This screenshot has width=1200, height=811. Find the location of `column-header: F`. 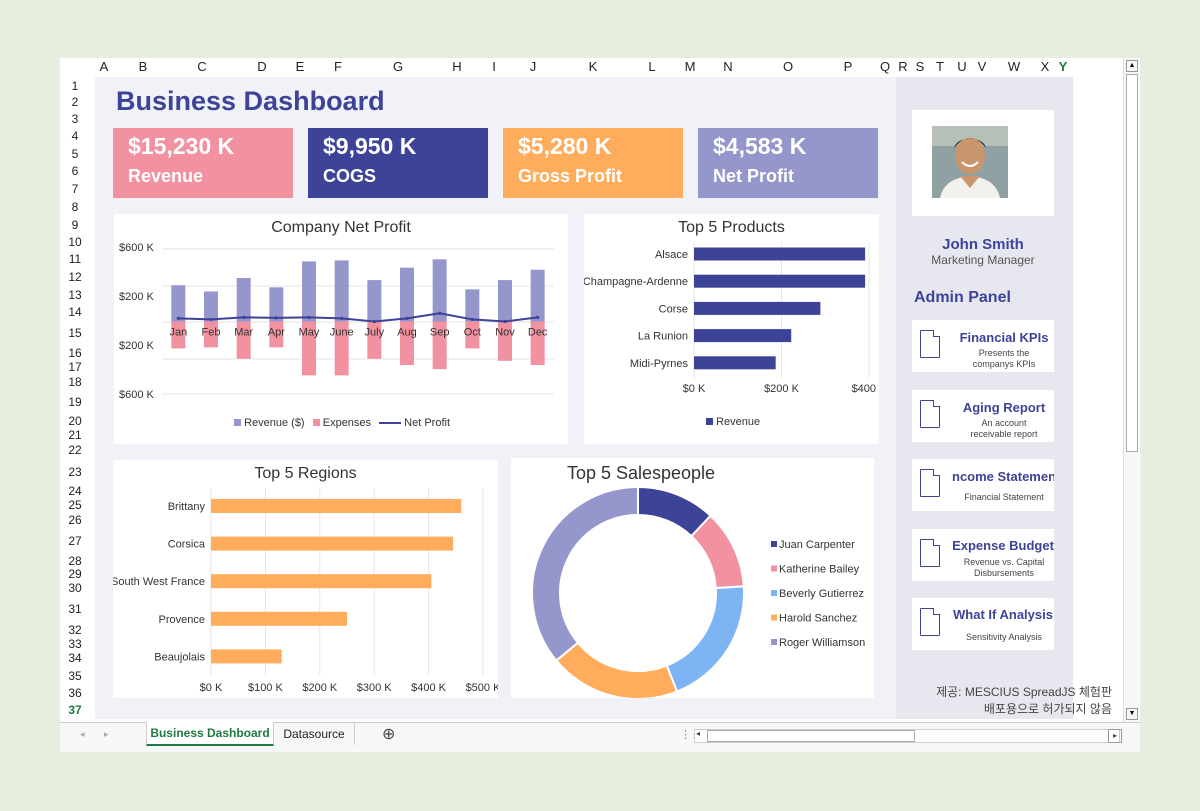

column-header: F is located at coordinates (338, 66).